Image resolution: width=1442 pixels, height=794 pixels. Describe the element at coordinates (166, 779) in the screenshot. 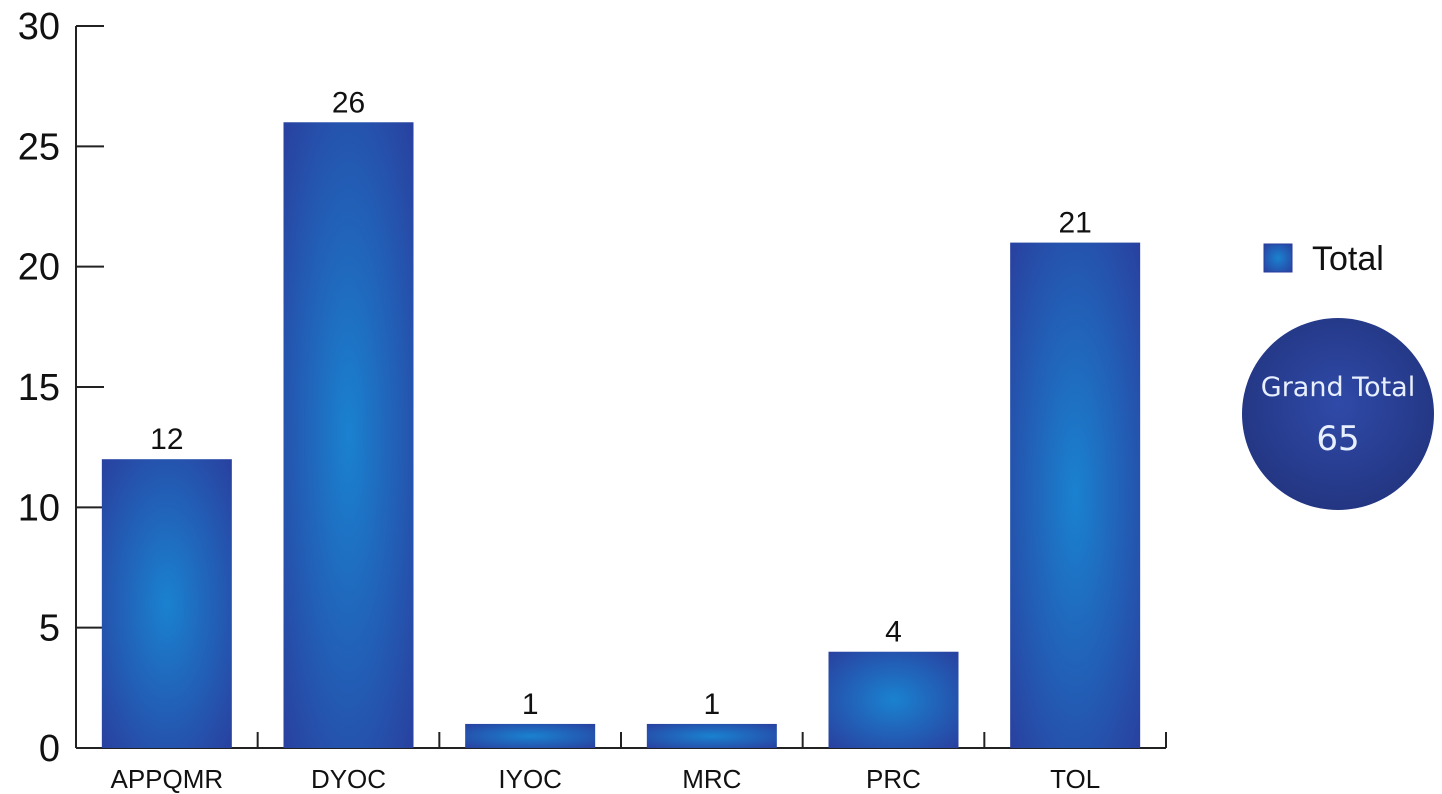

I see `x-tick-label-appqmr: APPQMR` at that location.